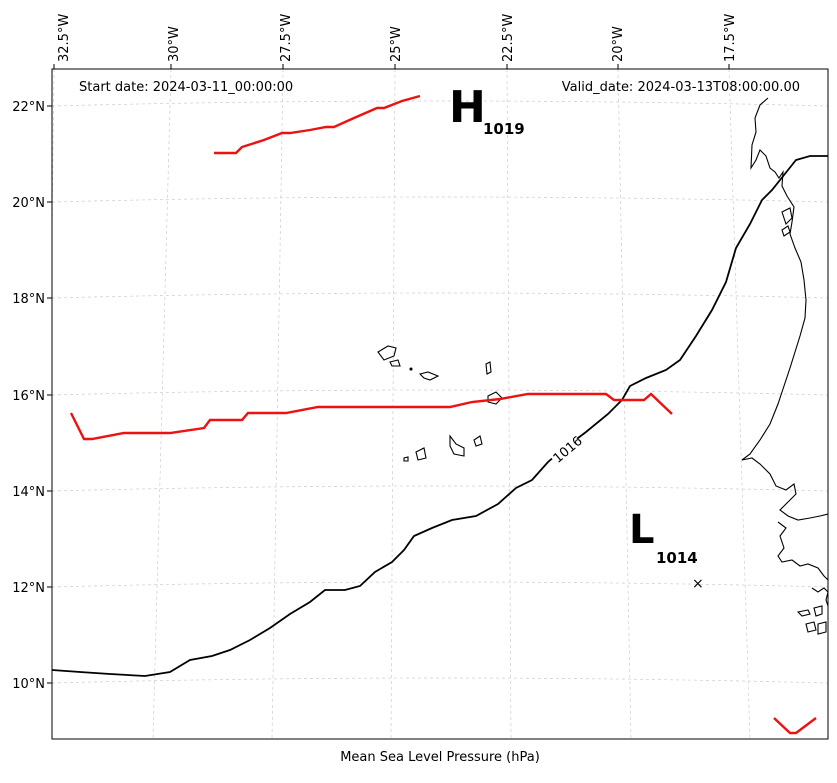 This screenshot has height=783, width=837. Describe the element at coordinates (429, 376) in the screenshot. I see `cv-sao-nicolau` at that location.